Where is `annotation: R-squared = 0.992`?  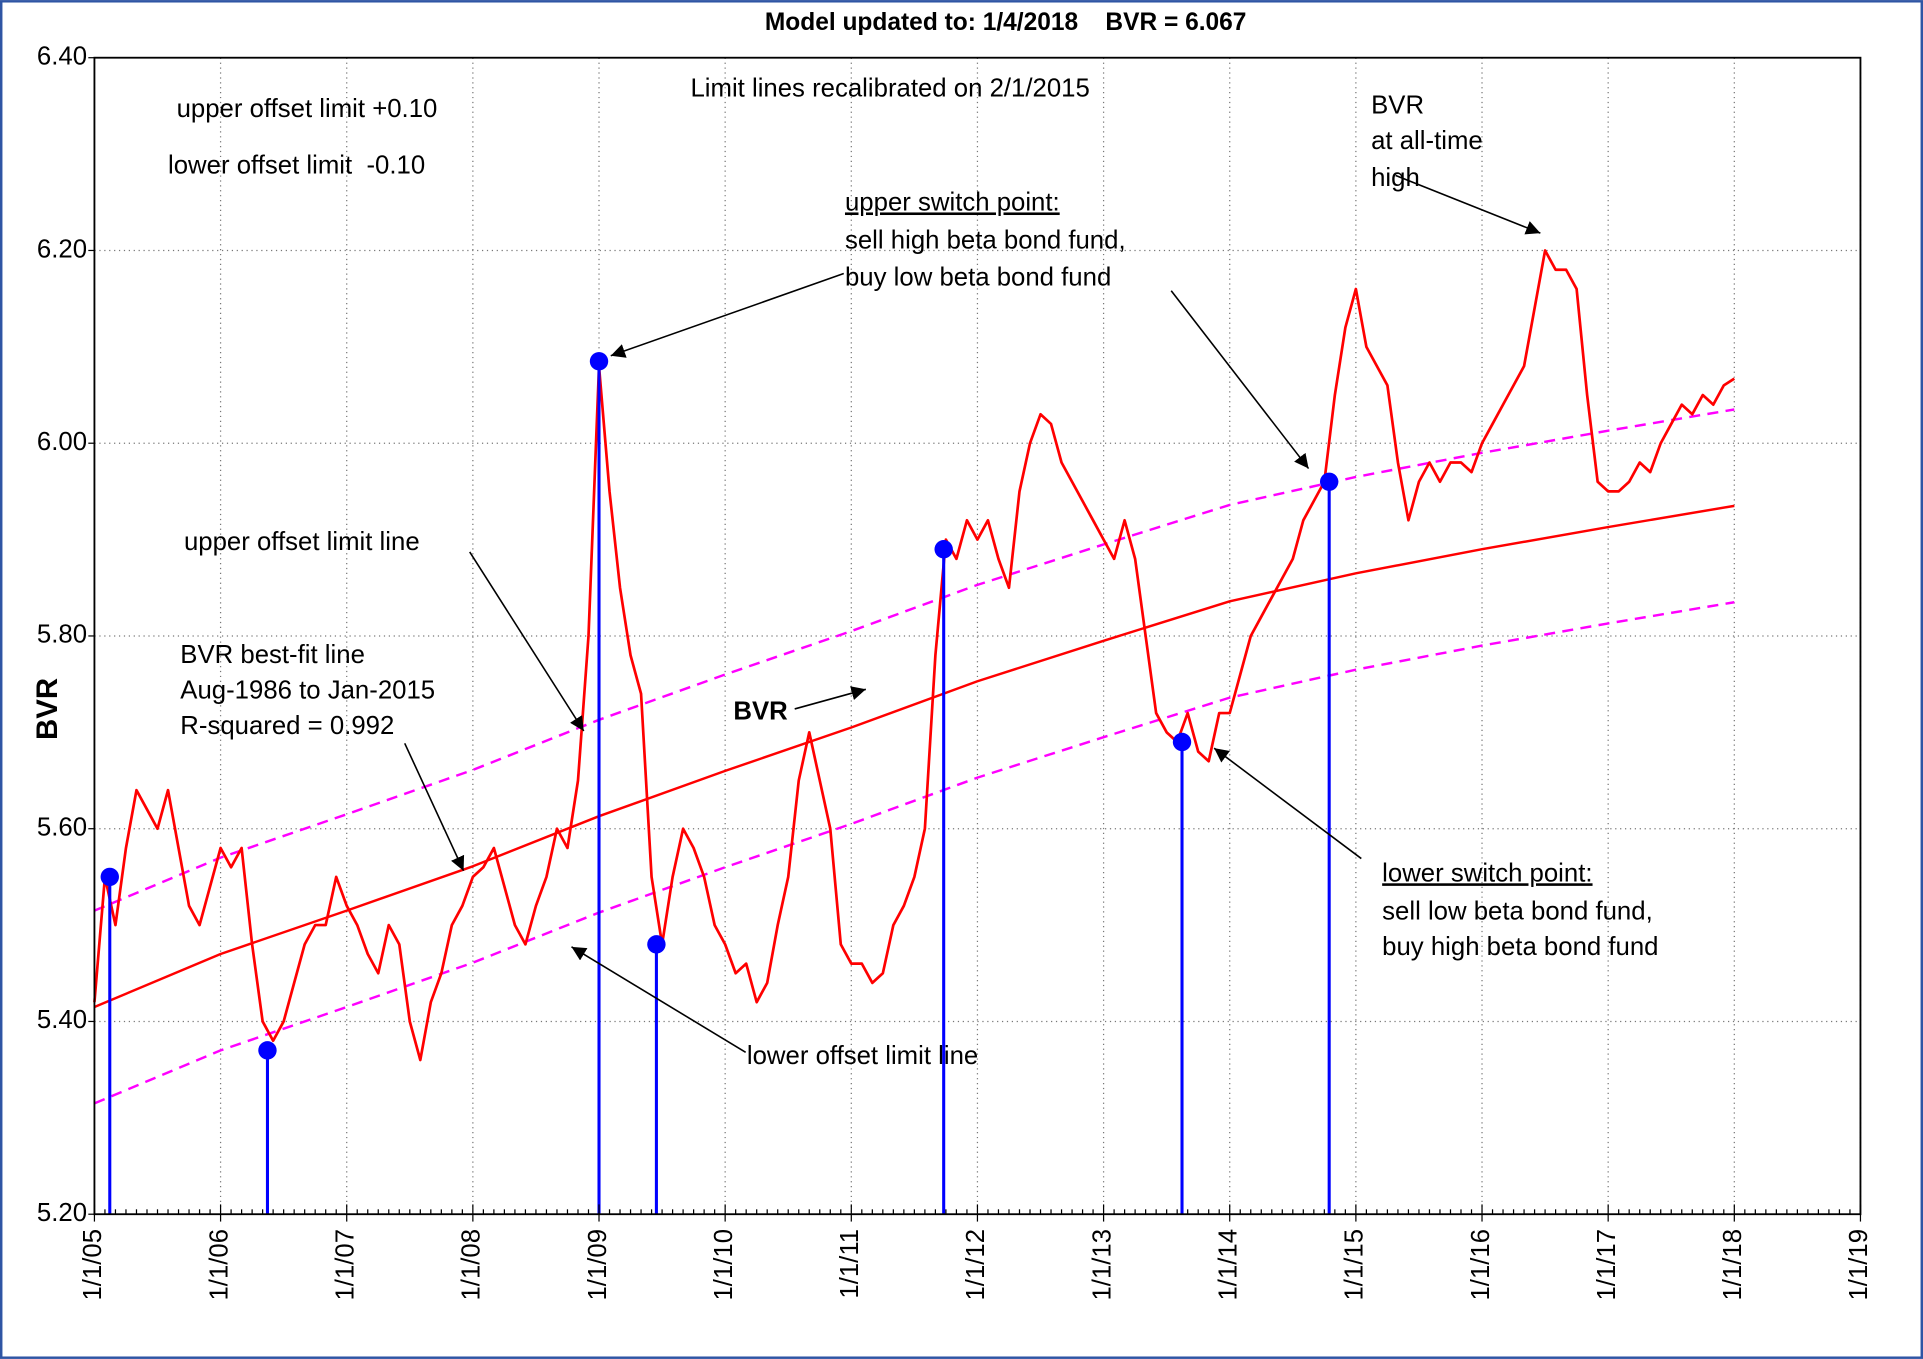
annotation: R-squared = 0.992 is located at coordinates (287, 726).